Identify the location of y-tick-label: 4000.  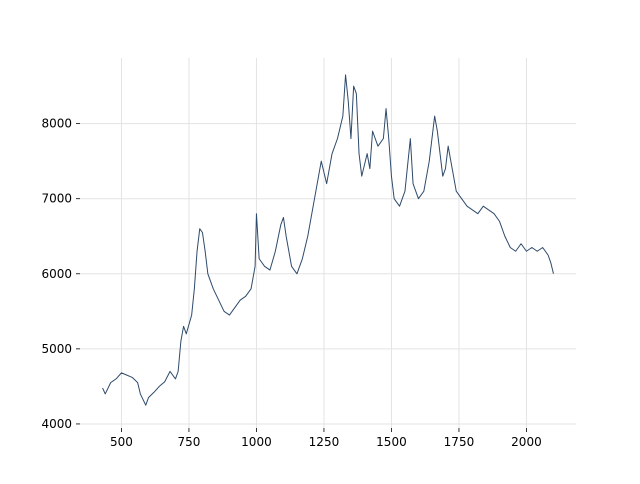
(56, 424).